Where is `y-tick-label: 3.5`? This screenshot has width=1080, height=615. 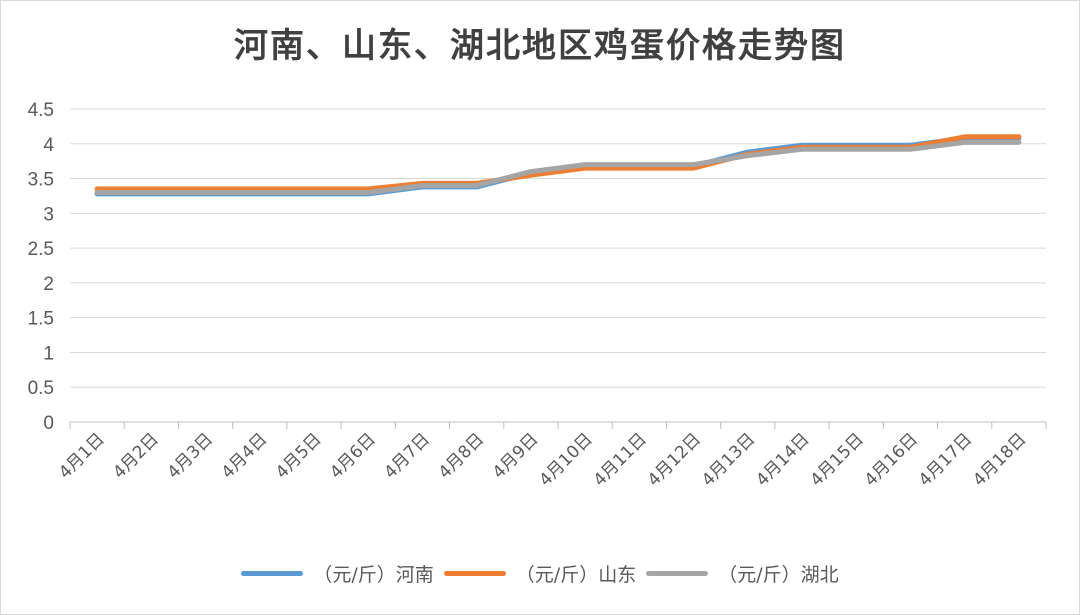
y-tick-label: 3.5 is located at coordinates (41, 180).